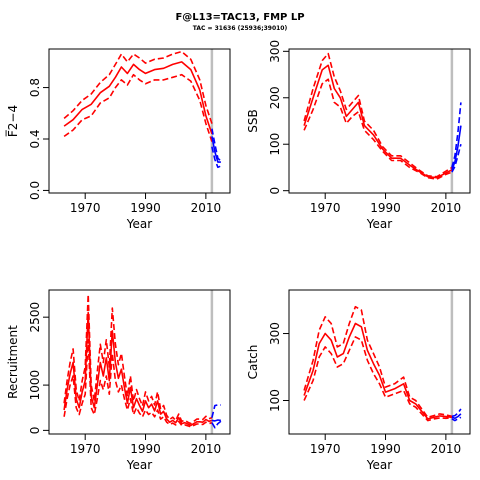  What do you see at coordinates (35, 87) in the screenshot?
I see `f-ytick-label: 0.8` at bounding box center [35, 87].